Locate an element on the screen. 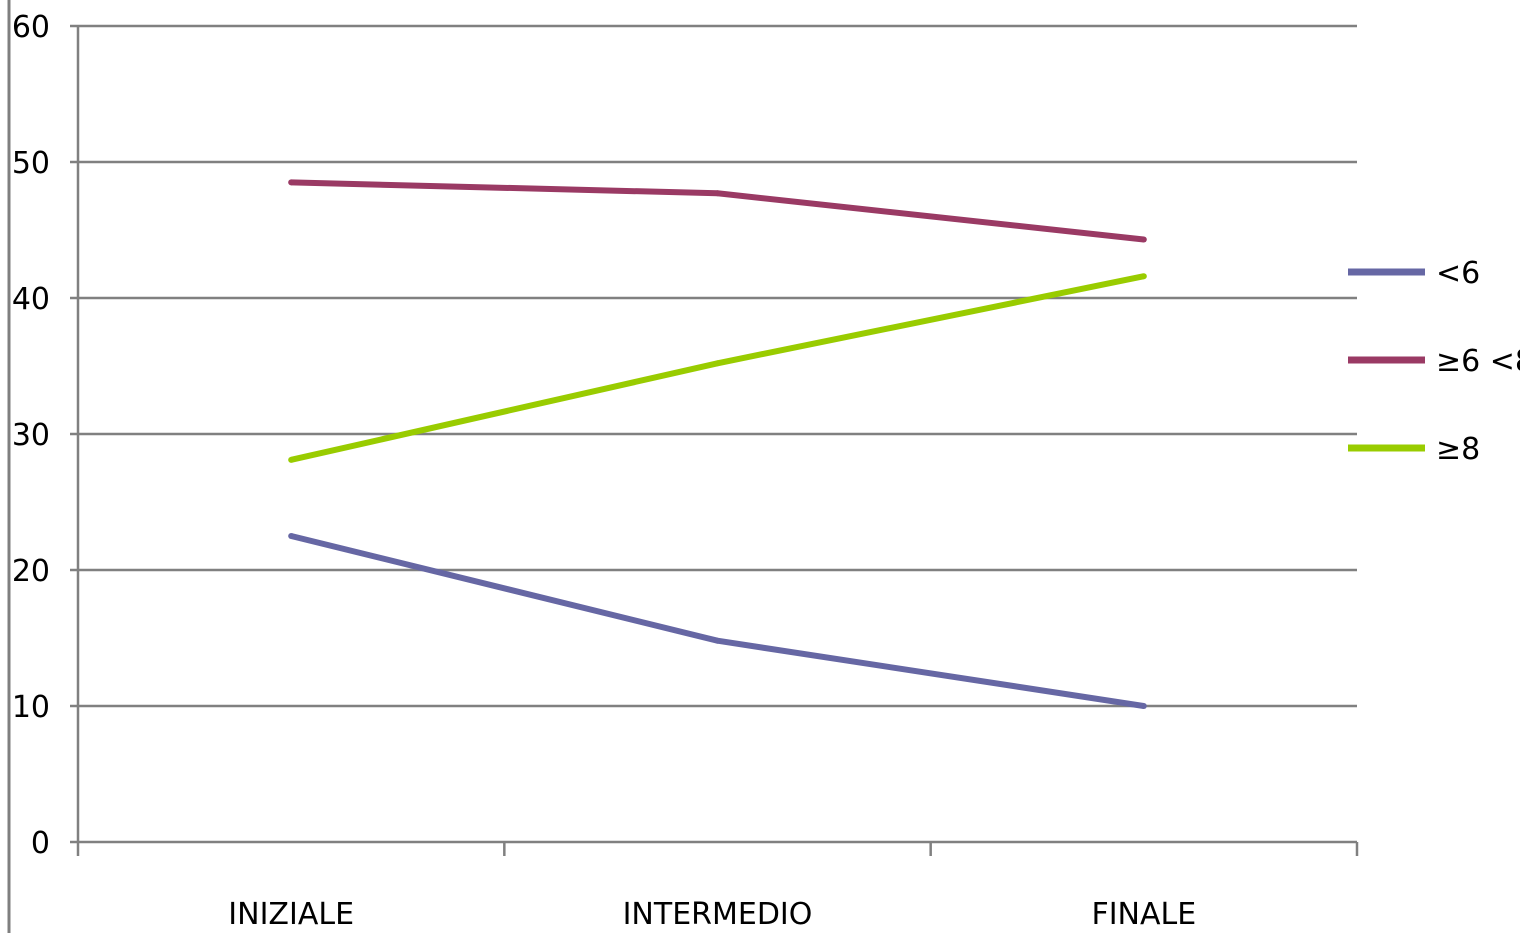 This screenshot has width=1520, height=933. y-tick-label-60: 60 is located at coordinates (31, 27).